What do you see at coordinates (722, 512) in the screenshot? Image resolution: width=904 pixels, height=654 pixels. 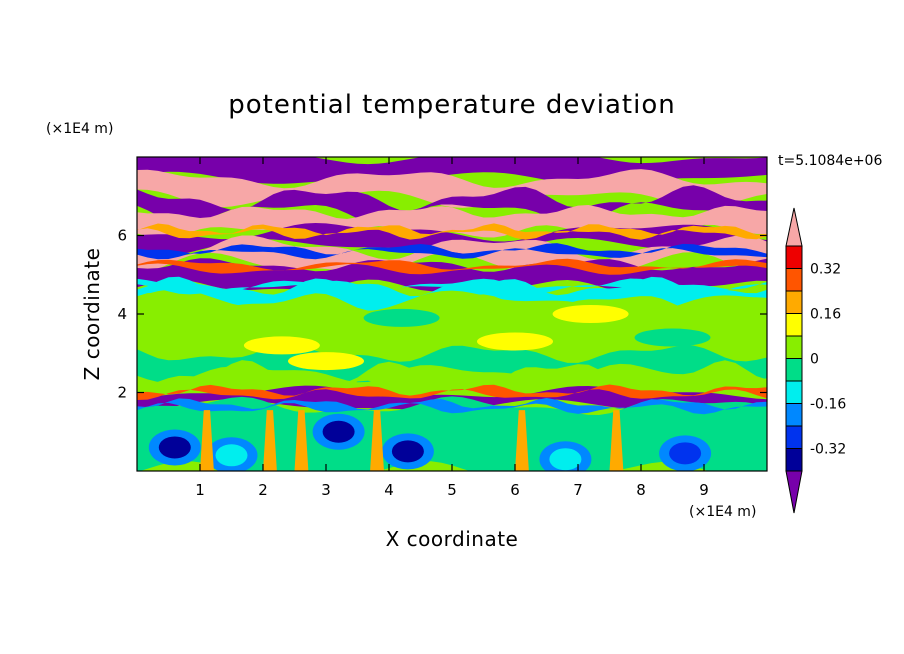 I see `x-axis-unit: (×1E4 m)` at bounding box center [722, 512].